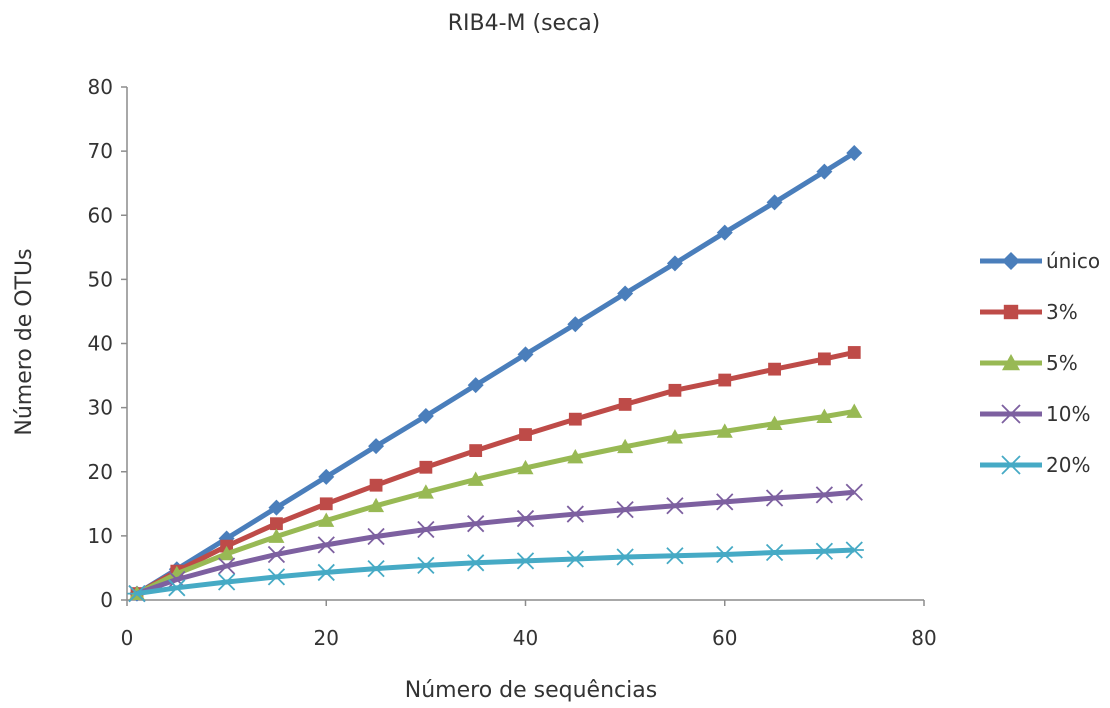 The image size is (1110, 708). Describe the element at coordinates (1073, 261) in the screenshot. I see `legend-label: único` at that location.